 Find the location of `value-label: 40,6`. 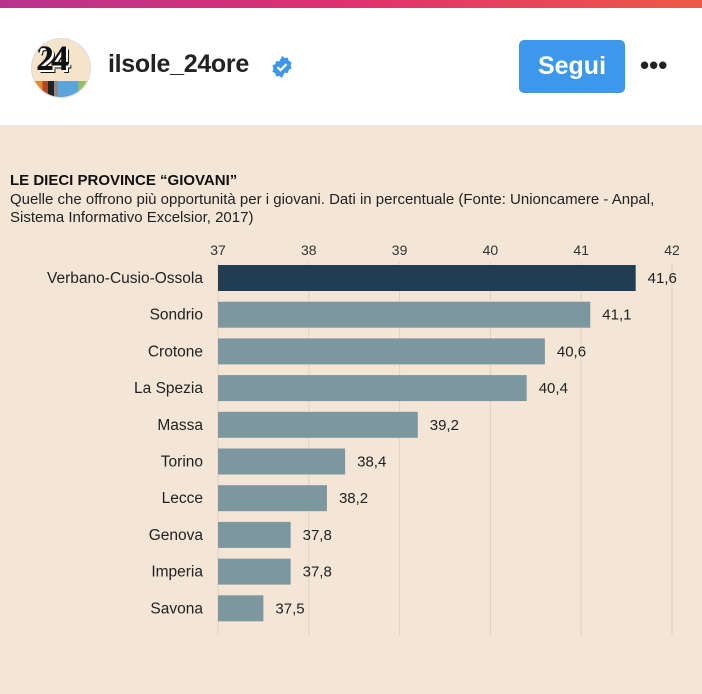

value-label: 40,6 is located at coordinates (571, 351).